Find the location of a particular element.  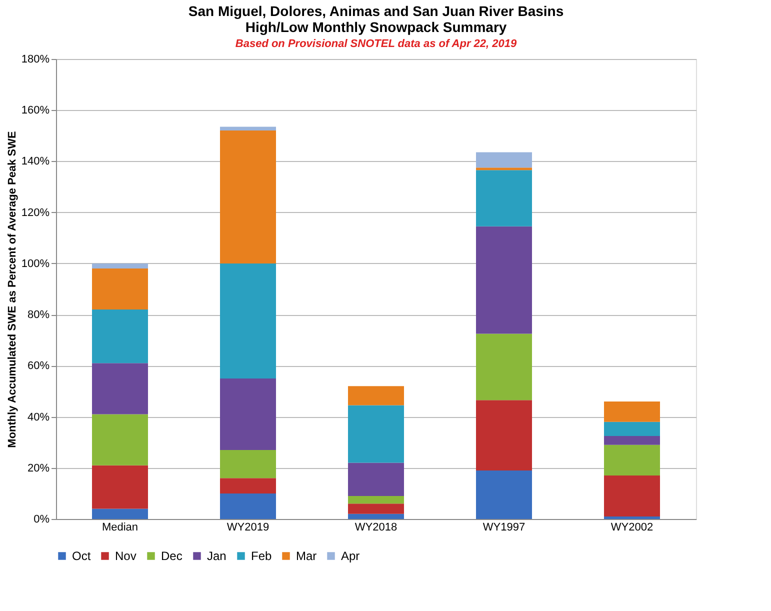

legend-label: Apr is located at coordinates (350, 556).